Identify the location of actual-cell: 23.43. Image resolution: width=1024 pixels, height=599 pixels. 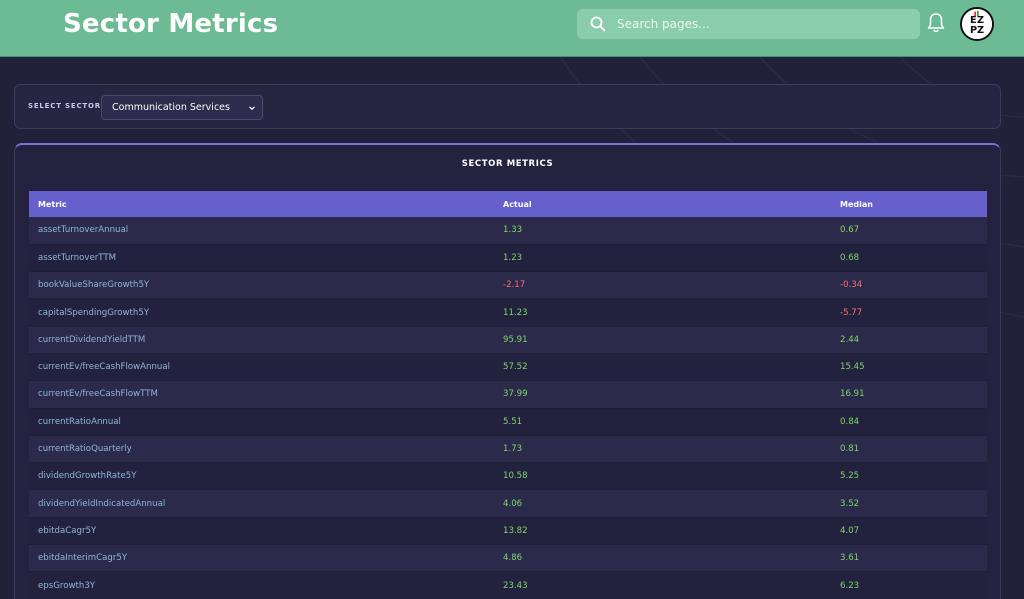
(662, 585).